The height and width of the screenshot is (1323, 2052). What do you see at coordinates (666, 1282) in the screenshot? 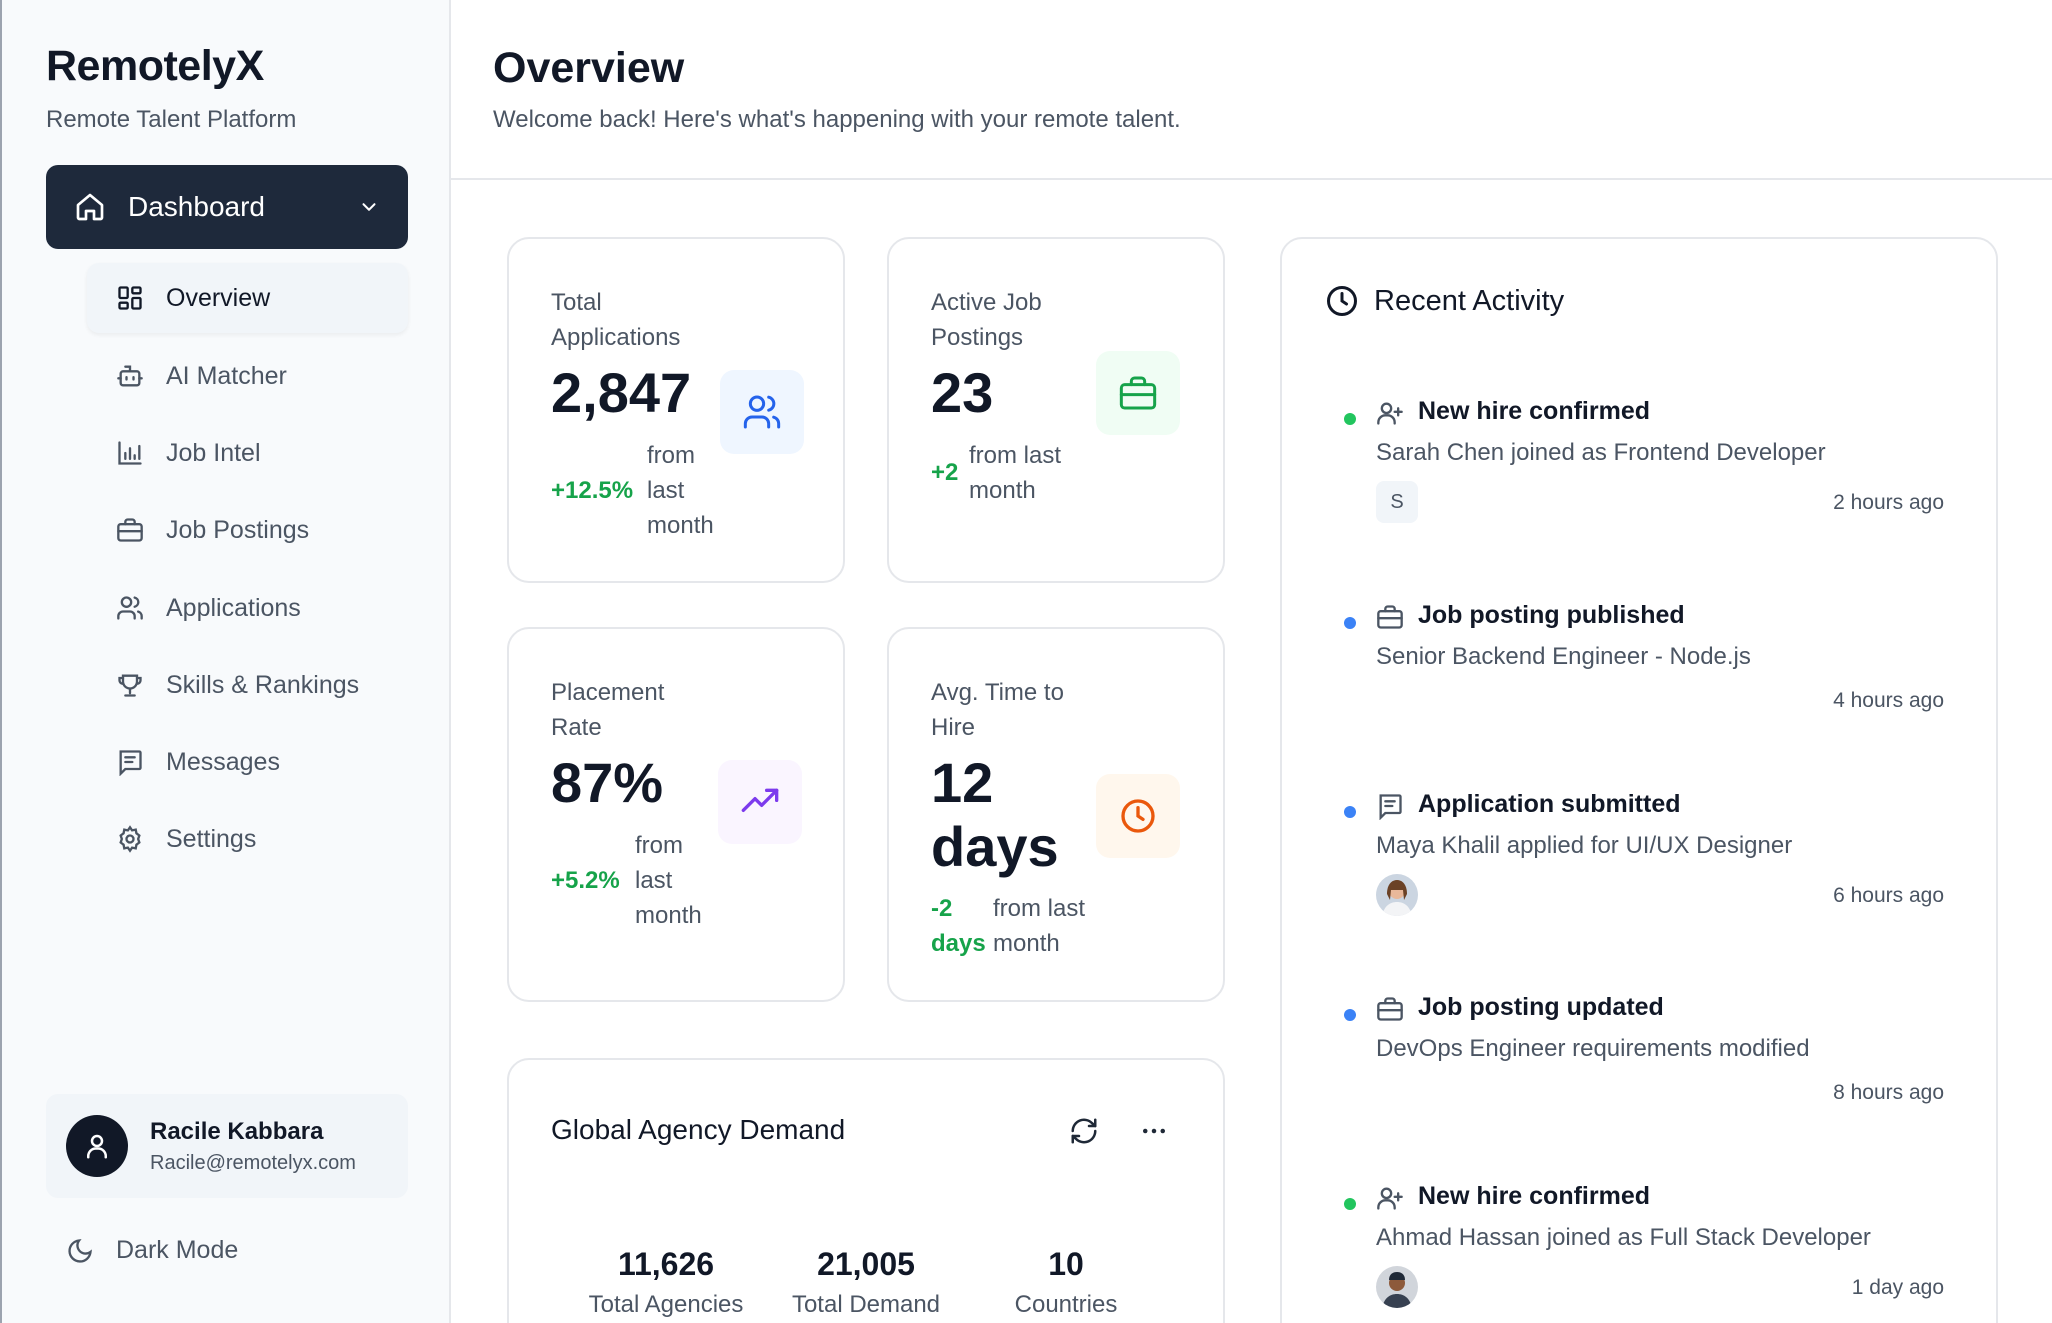
I see `stat-total-agencies: 11,626 Total Agencies` at bounding box center [666, 1282].